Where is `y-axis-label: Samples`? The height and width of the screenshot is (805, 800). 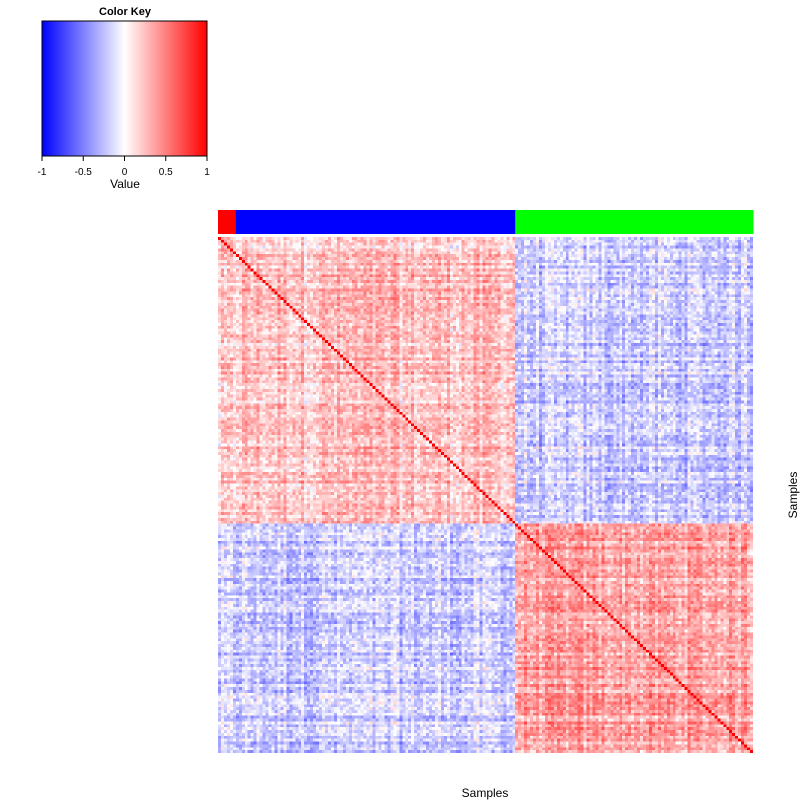
y-axis-label: Samples is located at coordinates (793, 495).